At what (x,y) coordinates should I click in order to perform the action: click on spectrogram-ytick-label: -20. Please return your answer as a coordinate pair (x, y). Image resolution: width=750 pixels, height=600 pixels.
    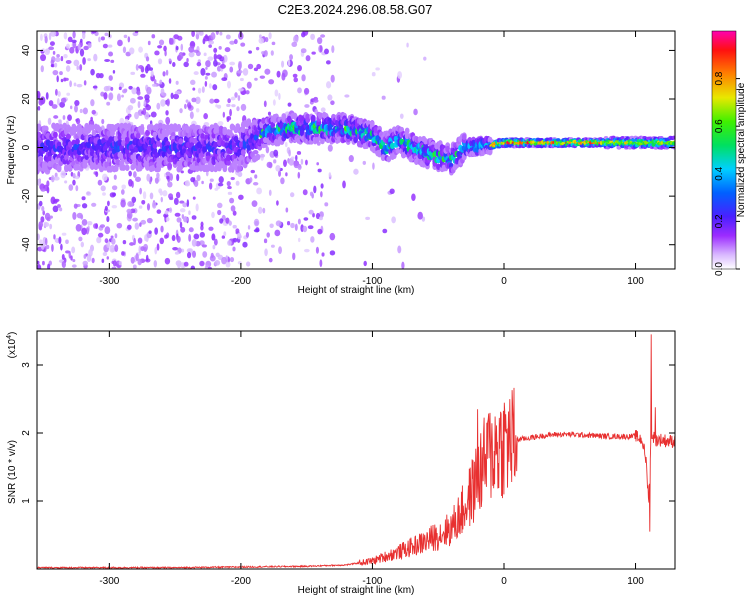
    Looking at the image, I should click on (26, 195).